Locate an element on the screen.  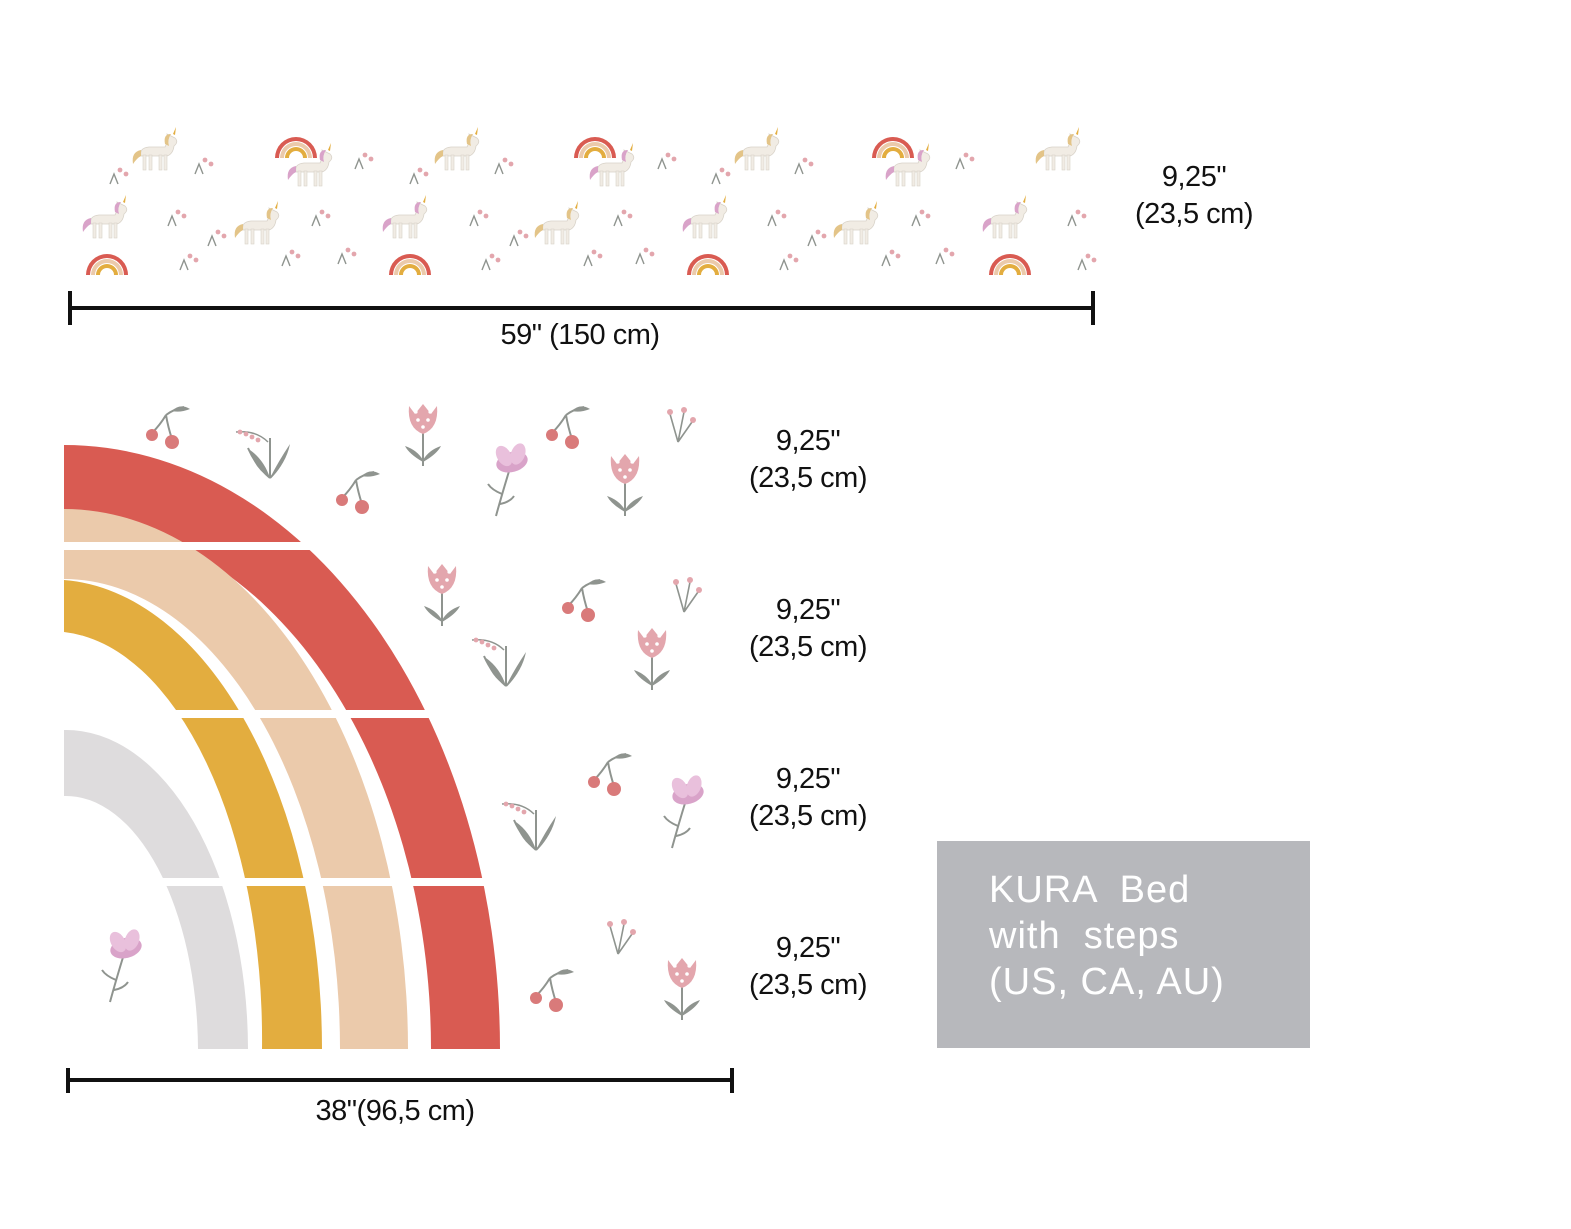
top-width-dimension-line is located at coordinates (581, 308).